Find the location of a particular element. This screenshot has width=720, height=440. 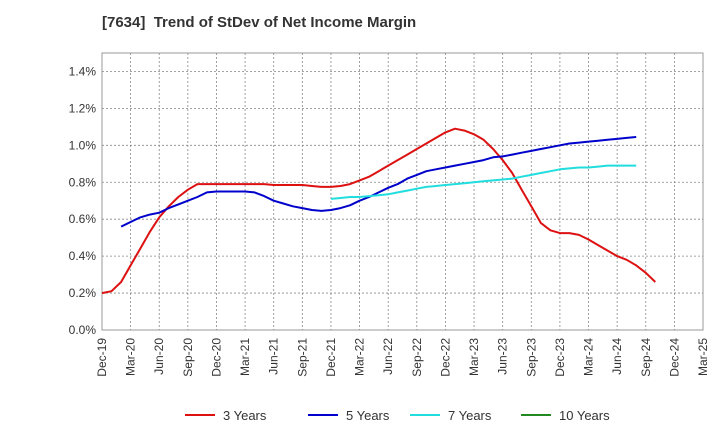

x-tick-label: Dec-22 is located at coordinates (445, 357).